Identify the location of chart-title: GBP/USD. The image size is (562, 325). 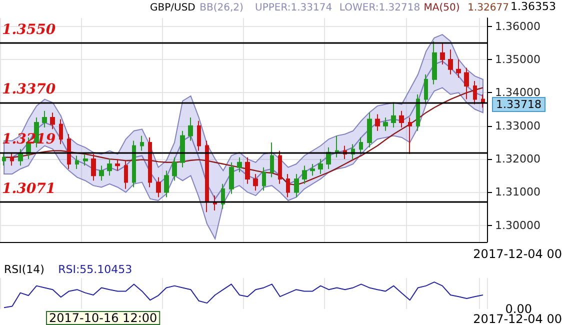
(173, 8).